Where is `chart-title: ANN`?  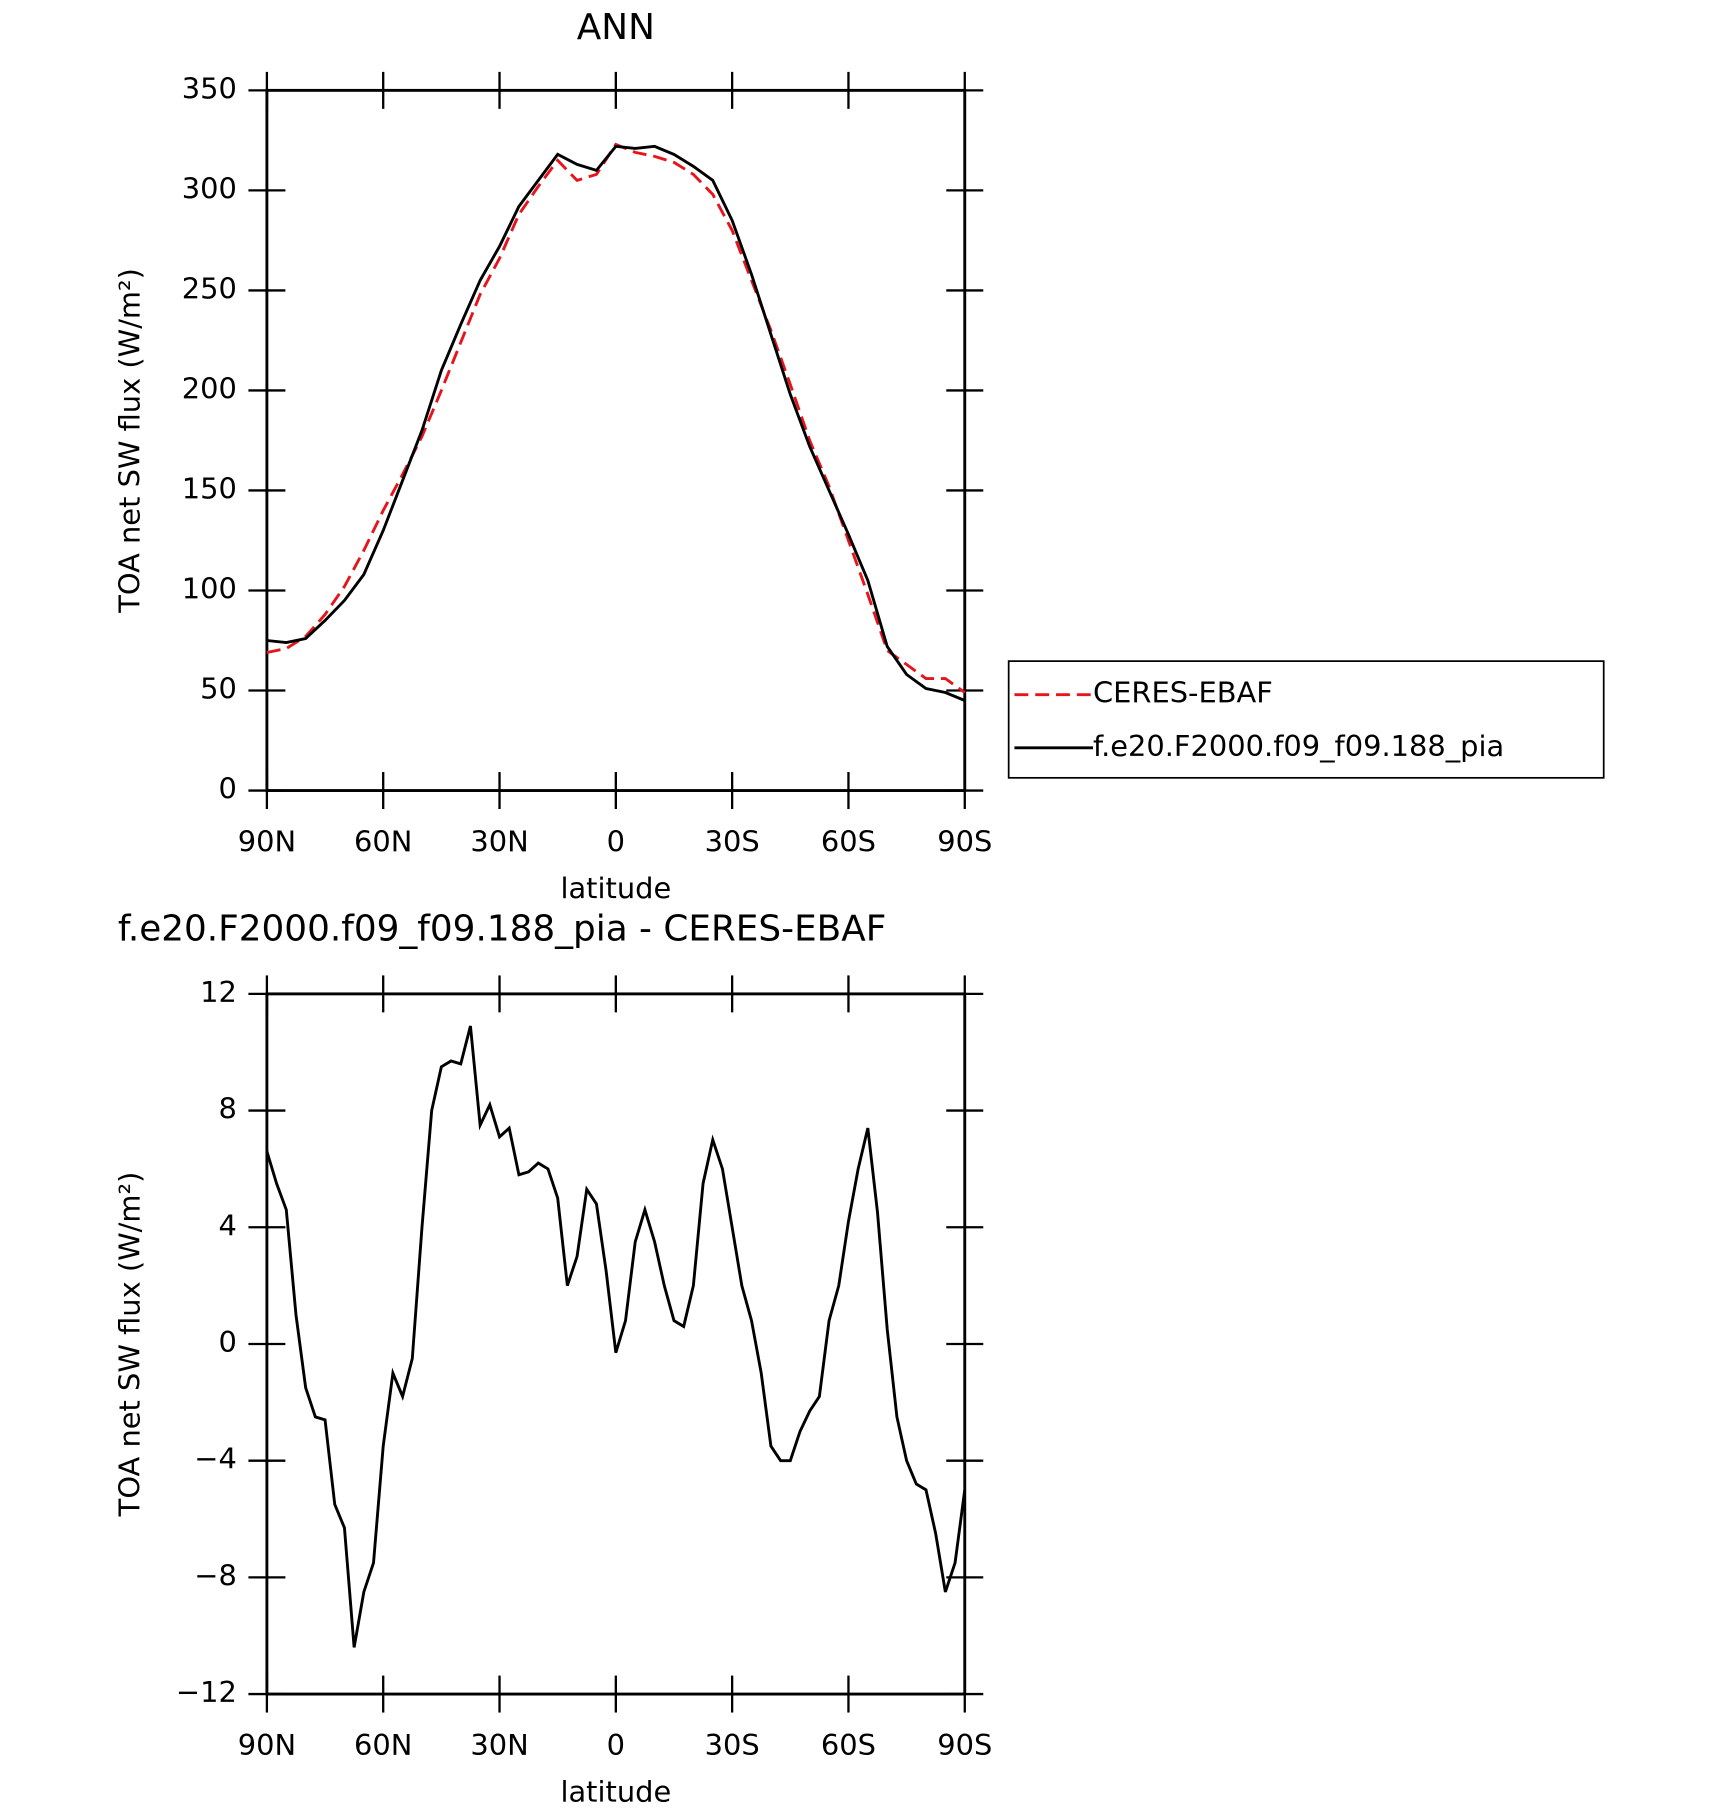 chart-title: ANN is located at coordinates (616, 27).